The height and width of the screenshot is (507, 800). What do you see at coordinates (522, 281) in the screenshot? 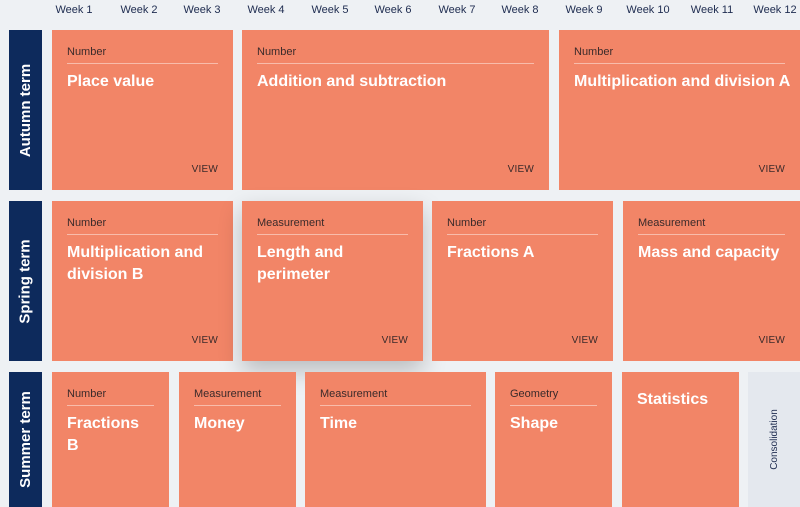
I see `unit-card-fractions-a: Number Fractions A VIEW` at bounding box center [522, 281].